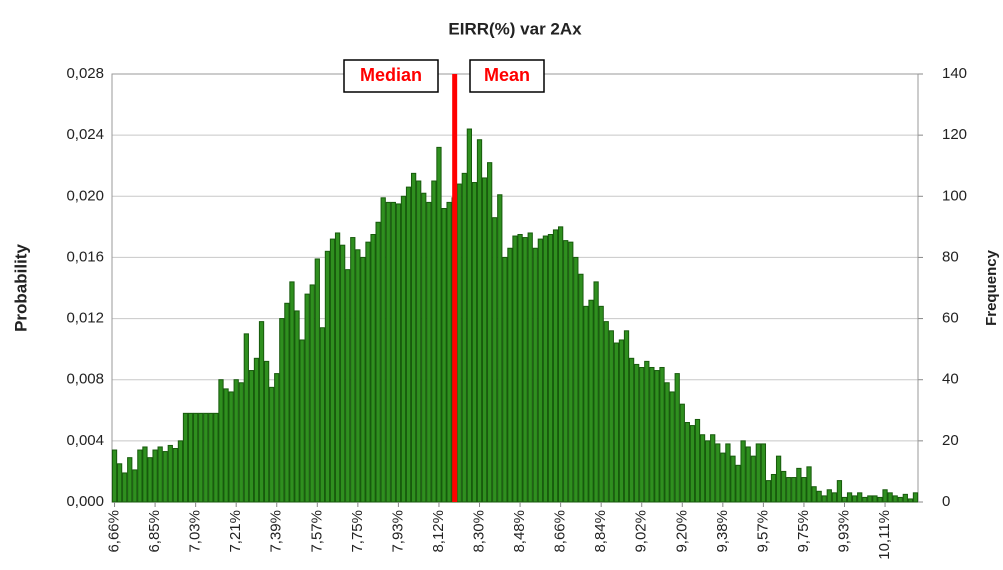 This screenshot has height=570, width=1003. What do you see at coordinates (154, 531) in the screenshot?
I see `x-tick-label: 6,85%` at bounding box center [154, 531].